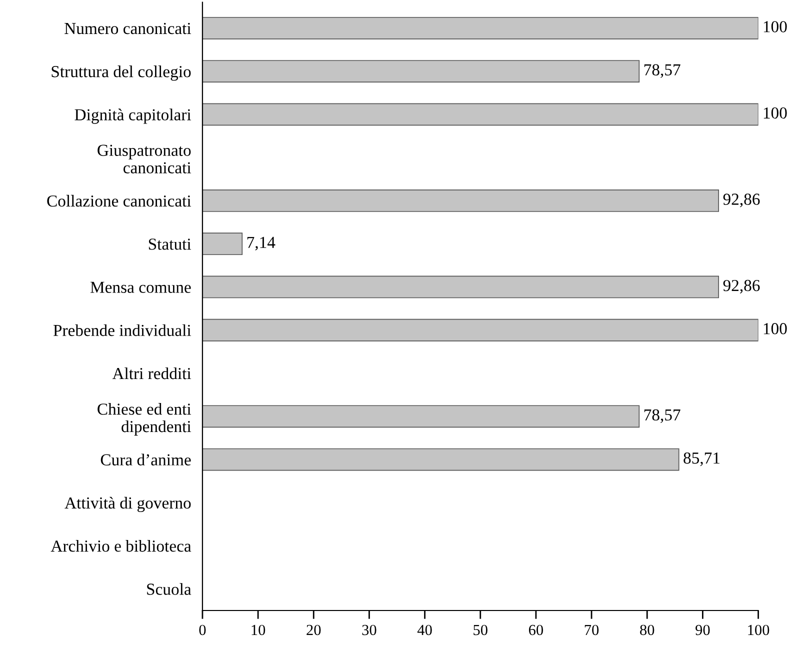 This screenshot has width=794, height=660. I want to click on x-tick-label: 100, so click(759, 630).